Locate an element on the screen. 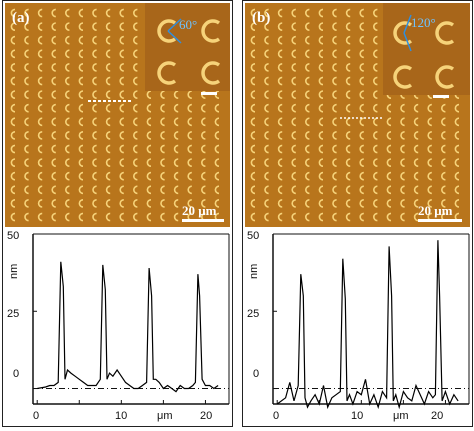 The width and height of the screenshot is (474, 431). y-axis-unit: nm is located at coordinates (14, 271).